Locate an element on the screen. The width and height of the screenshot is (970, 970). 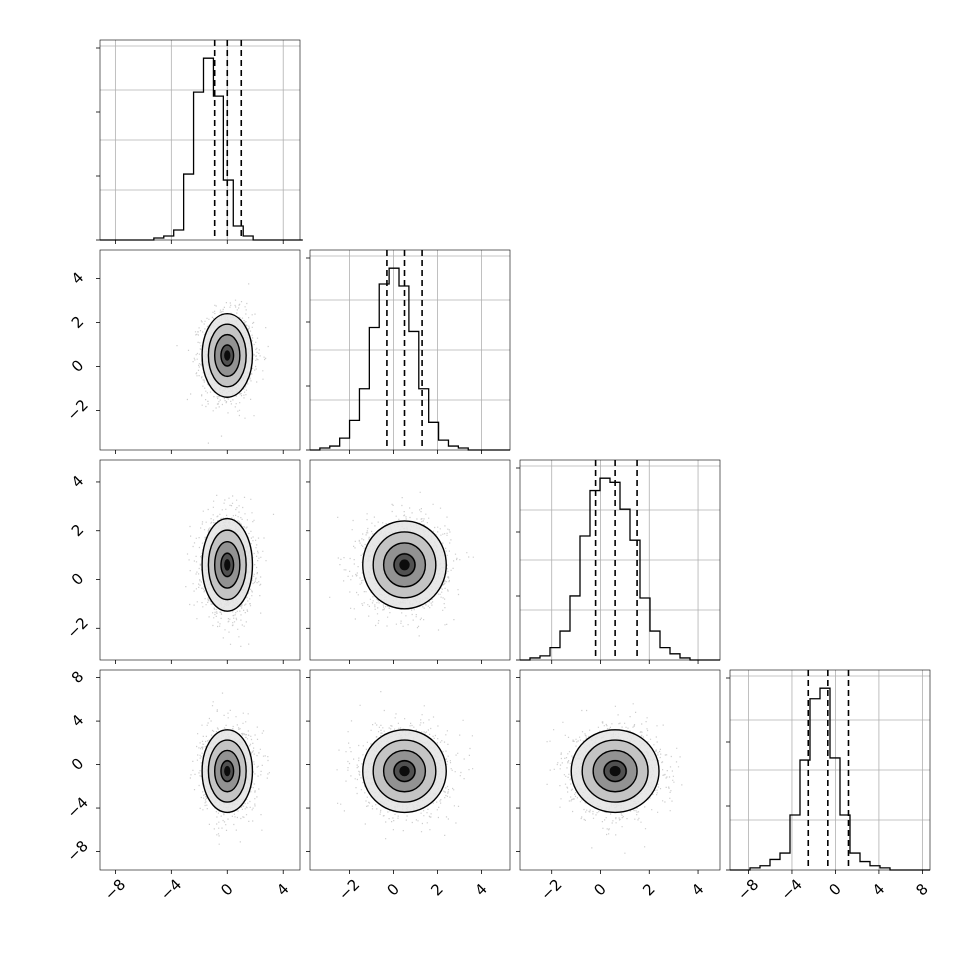
x-tick-label-3-4: 8 is located at coordinates (921, 889).